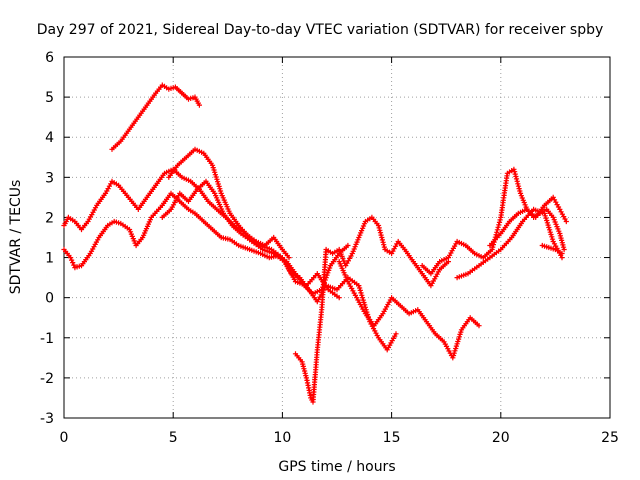 This screenshot has height=480, width=640. I want to click on y-tick-label: 4, so click(49, 138).